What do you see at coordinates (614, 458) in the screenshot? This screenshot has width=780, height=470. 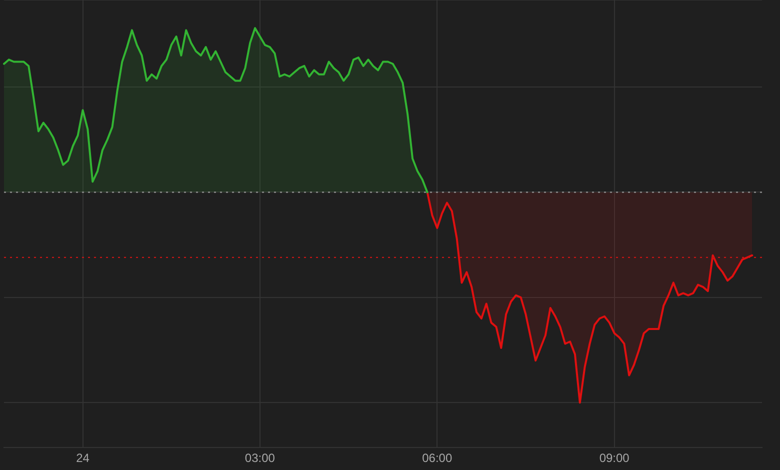 I see `x-tick-label: 09:00` at bounding box center [614, 458].